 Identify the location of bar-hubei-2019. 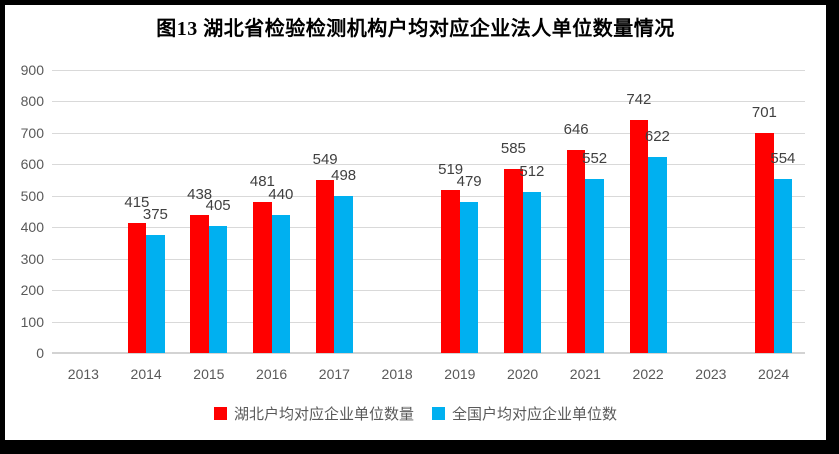
(450, 271).